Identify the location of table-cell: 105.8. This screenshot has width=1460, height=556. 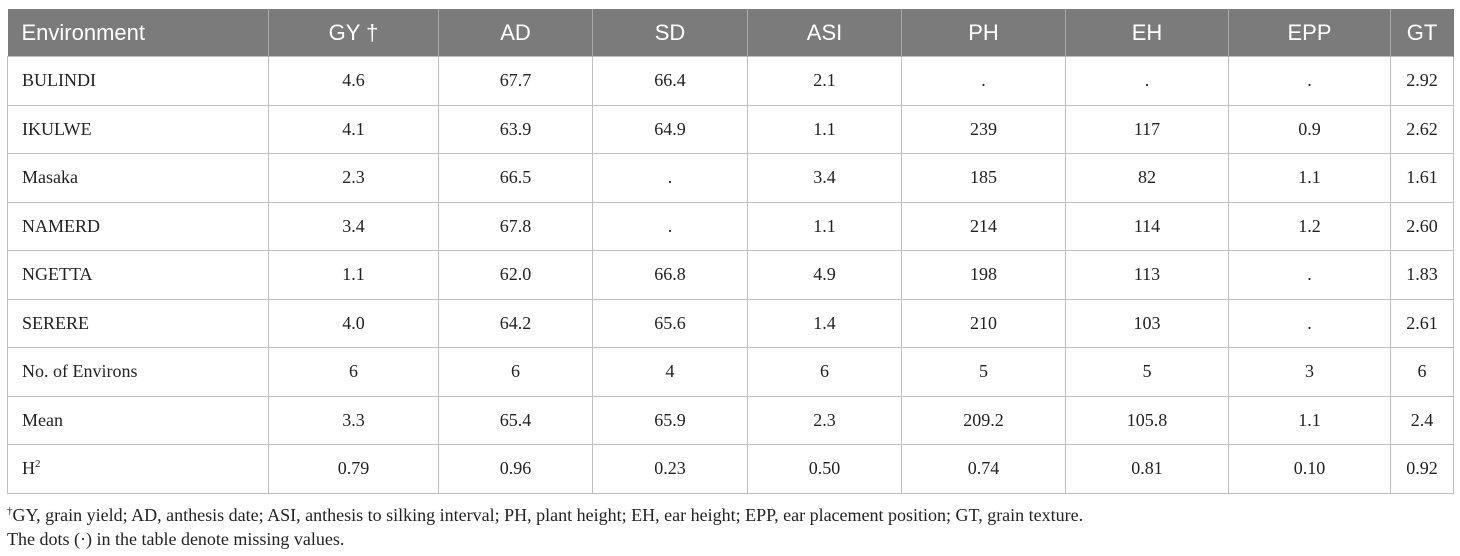
(1147, 420).